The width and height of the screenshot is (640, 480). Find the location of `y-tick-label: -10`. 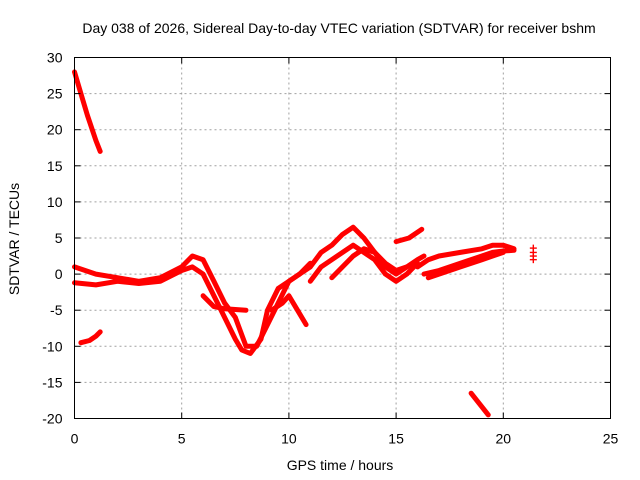

y-tick-label: -10 is located at coordinates (52, 346).